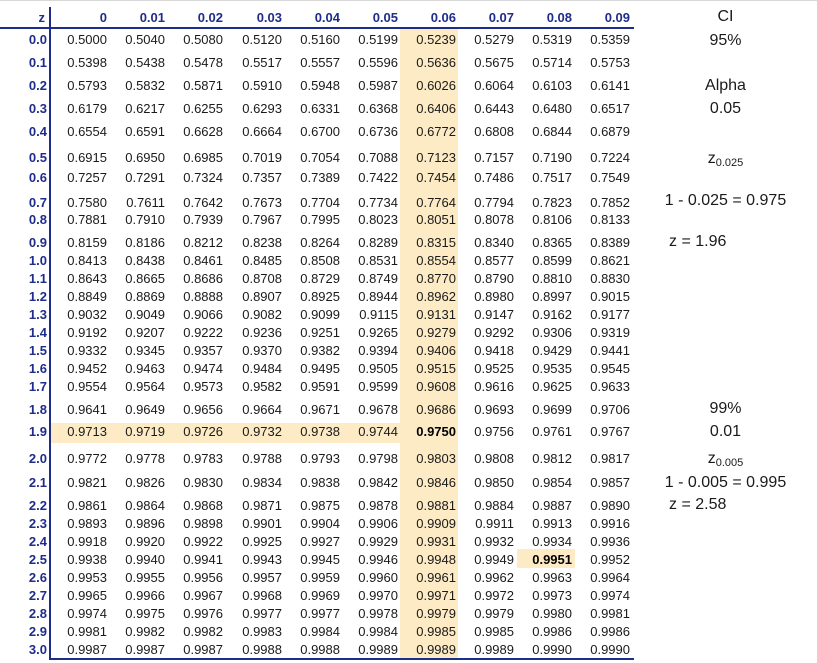 Image resolution: width=817 pixels, height=663 pixels. Describe the element at coordinates (436, 278) in the screenshot. I see `probability-cell: 0.8770` at that location.